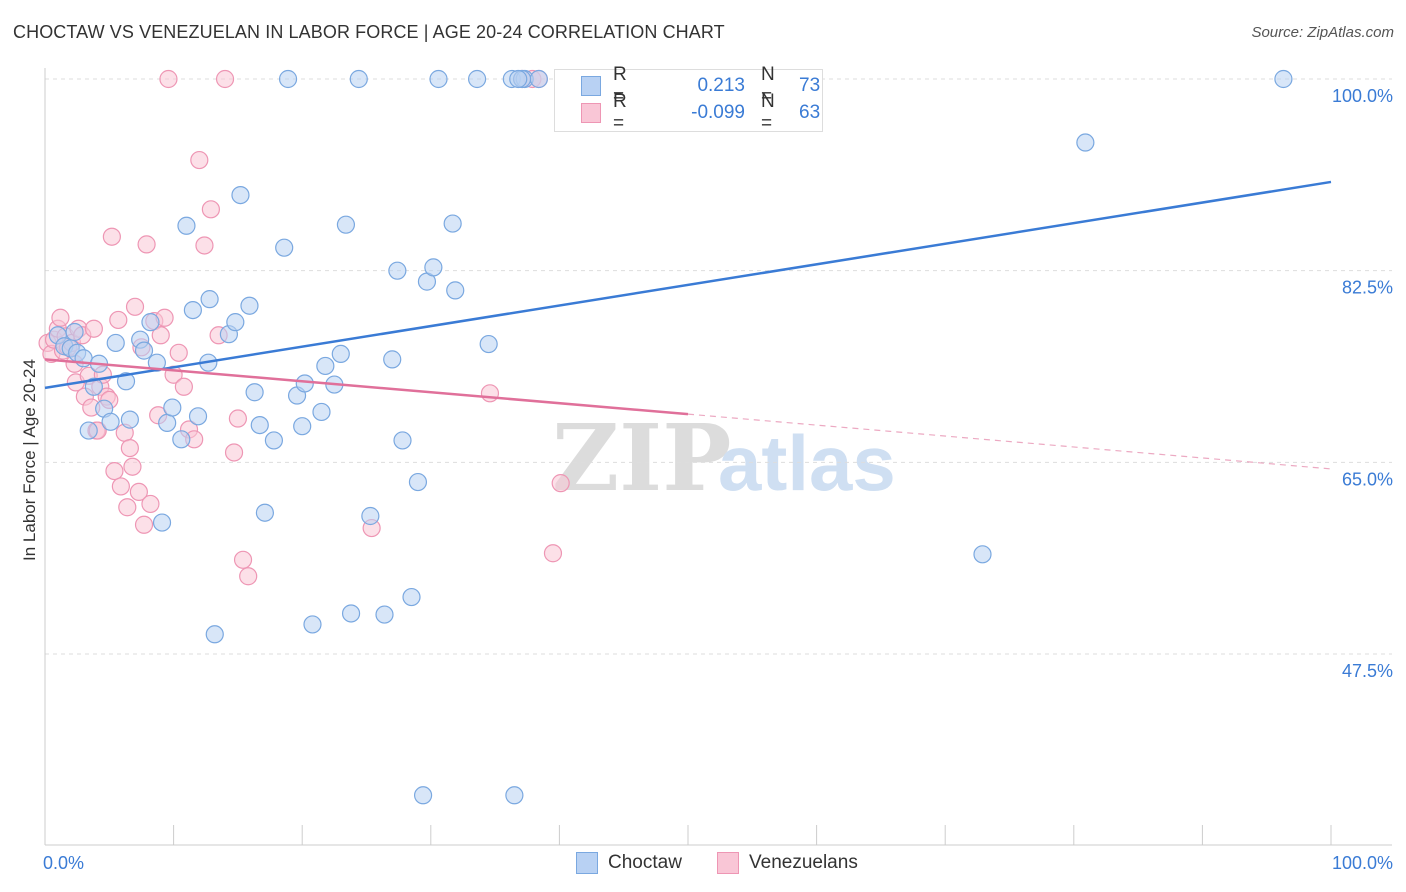 Image resolution: width=1406 pixels, height=892 pixels. What do you see at coordinates (1362, 96) in the screenshot?
I see `y-tick-label: 100.0%` at bounding box center [1362, 96].